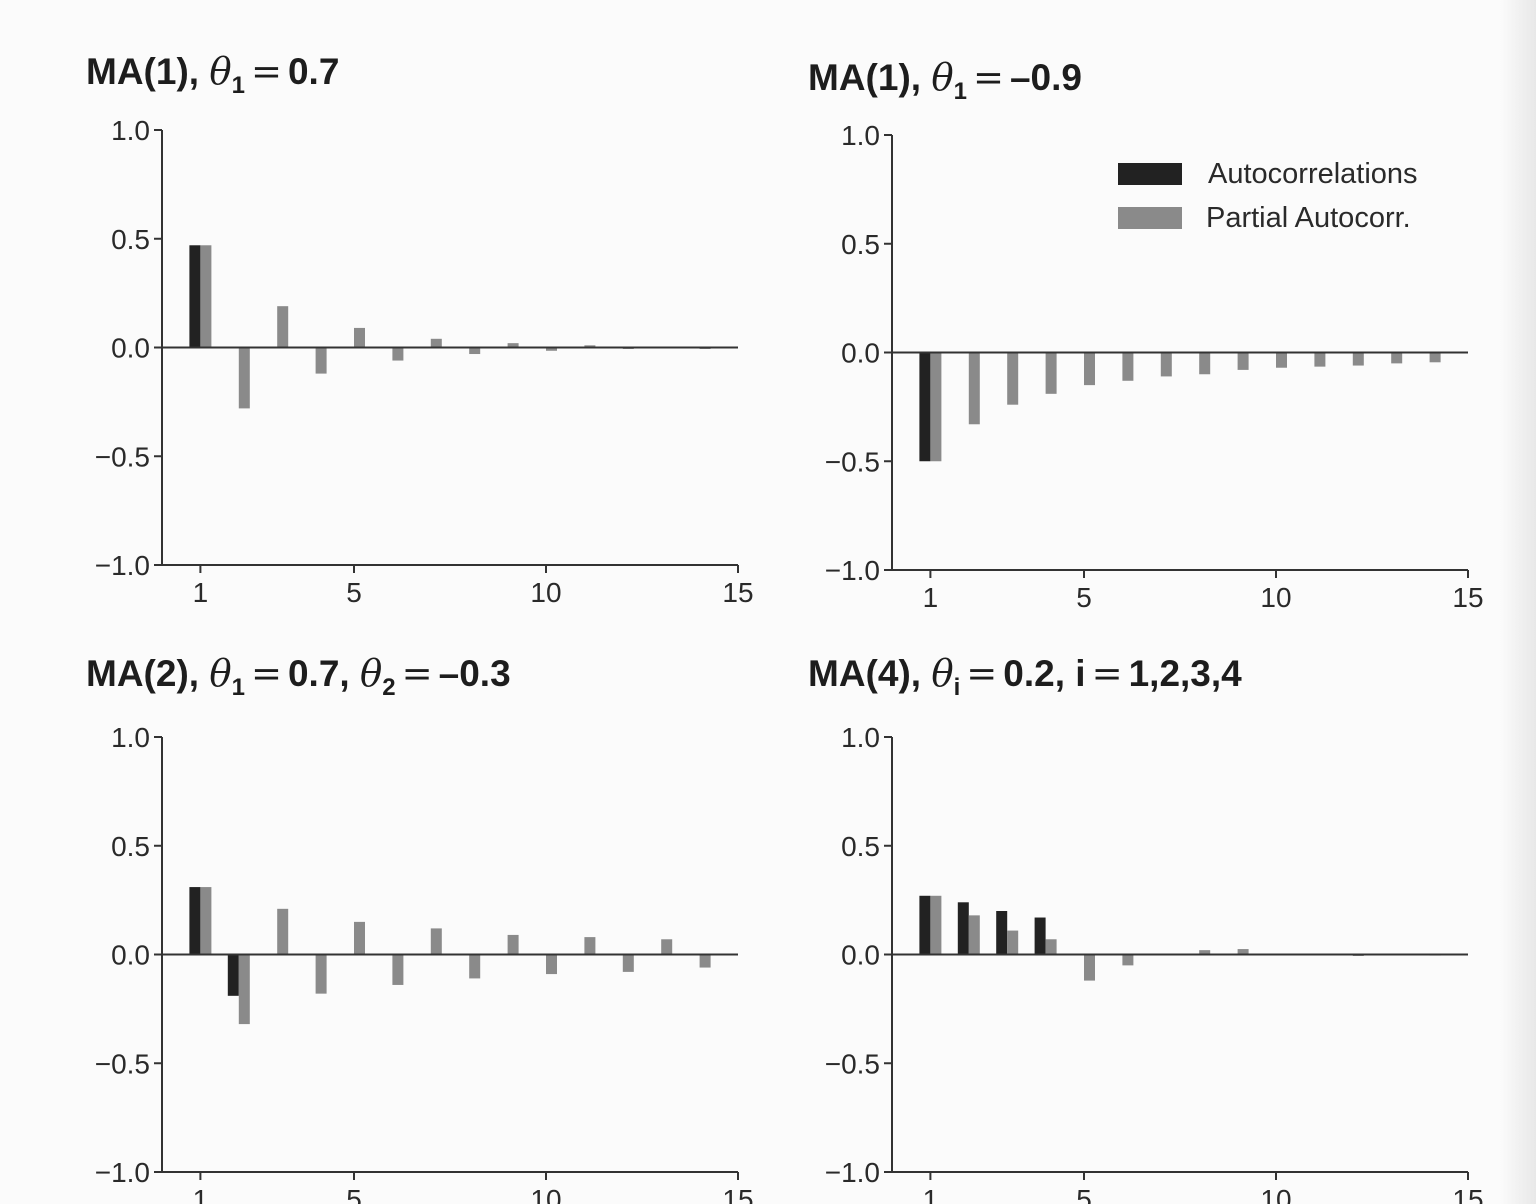  I want to click on title-value: –0.9, so click(1045, 77).